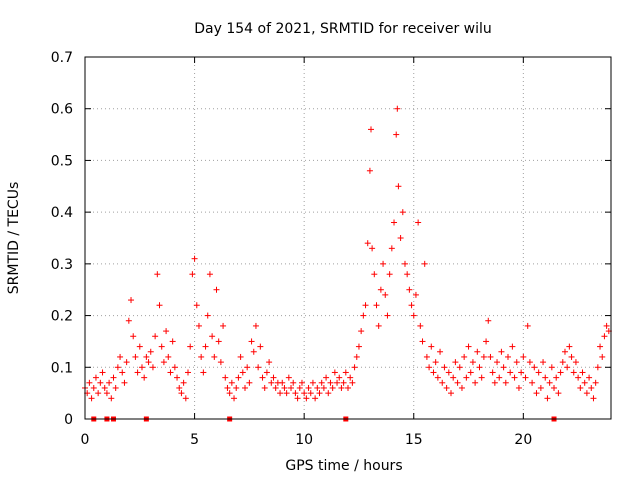 The height and width of the screenshot is (480, 640). Describe the element at coordinates (307, 440) in the screenshot. I see `x-tick-labels: 0 5 10 15 20` at that location.